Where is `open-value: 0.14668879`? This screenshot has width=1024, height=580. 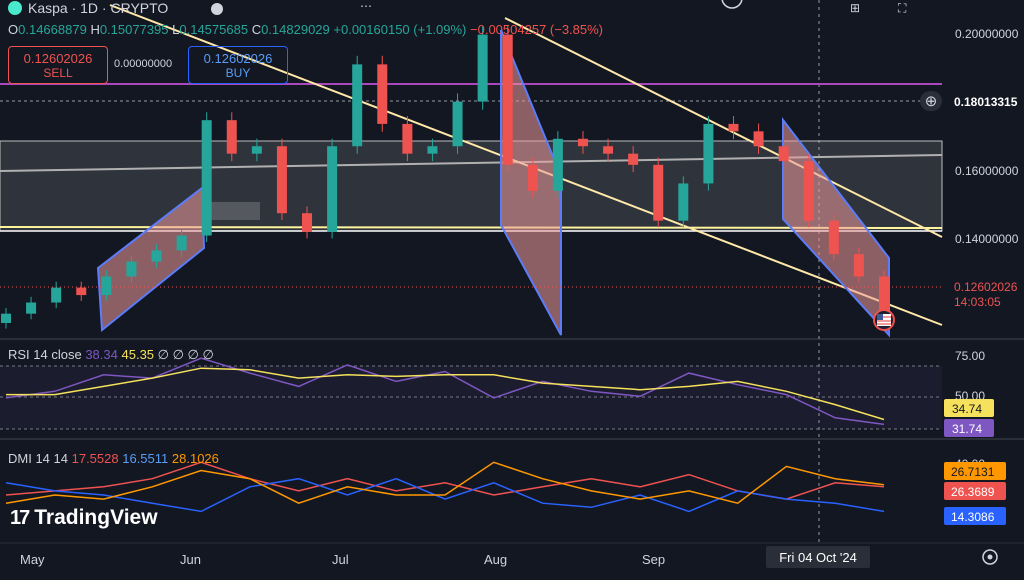 open-value: 0.14668879 is located at coordinates (52, 29).